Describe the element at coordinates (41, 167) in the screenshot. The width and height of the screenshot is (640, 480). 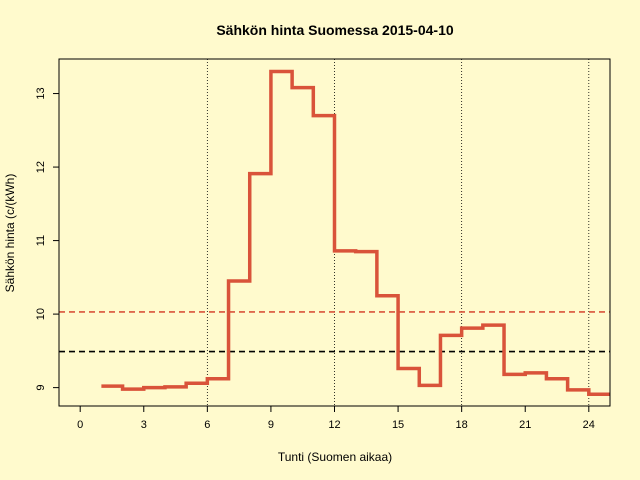
I see `y-tick-label: 12` at that location.